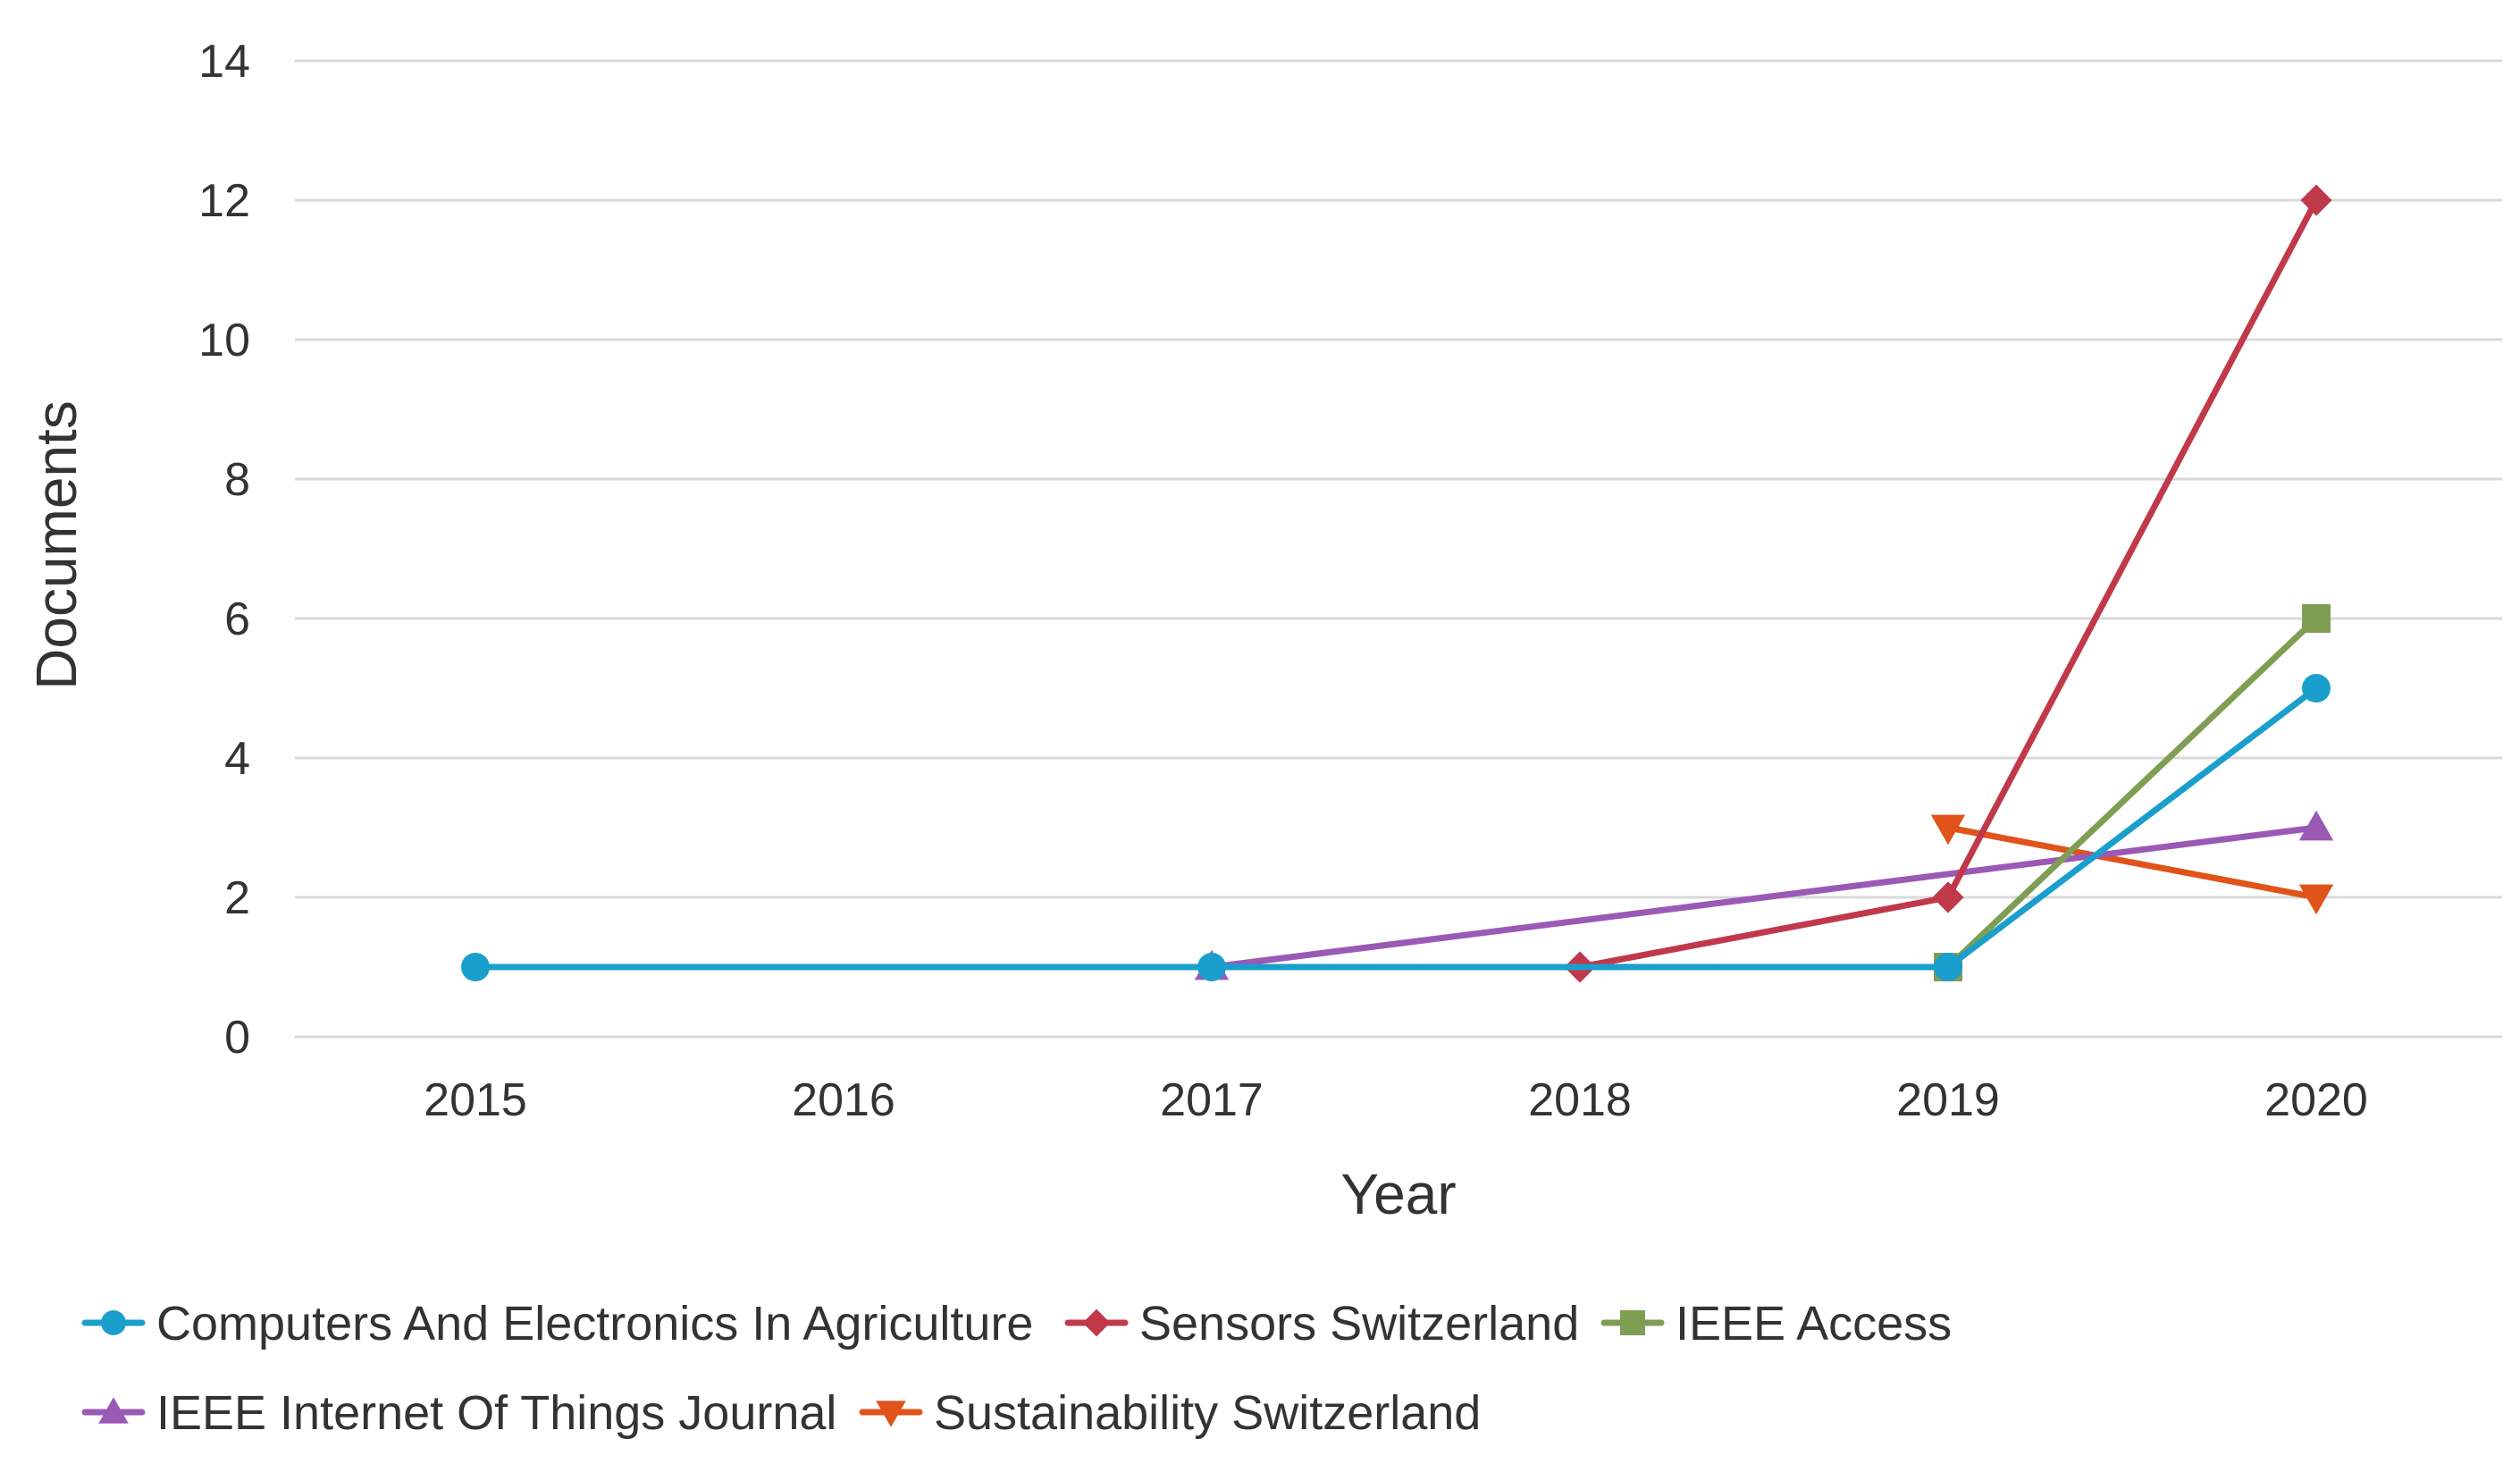 Image resolution: width=2520 pixels, height=1464 pixels. I want to click on data-point-sustainability-switzerland-2019, so click(1948, 830).